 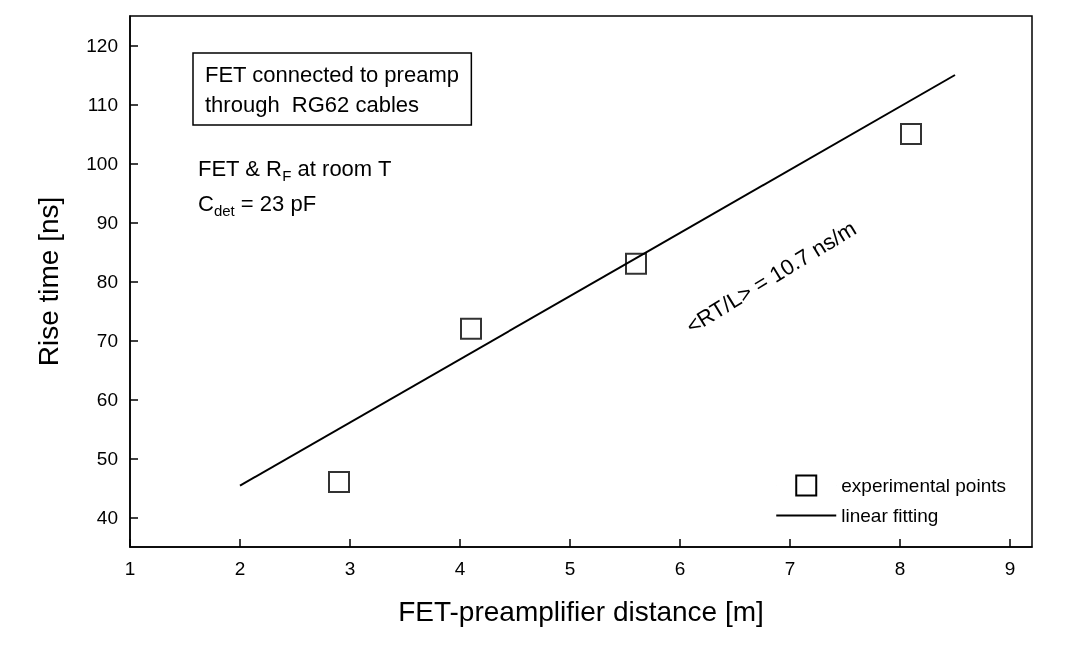 I want to click on x-tick-label: 6, so click(x=680, y=568).